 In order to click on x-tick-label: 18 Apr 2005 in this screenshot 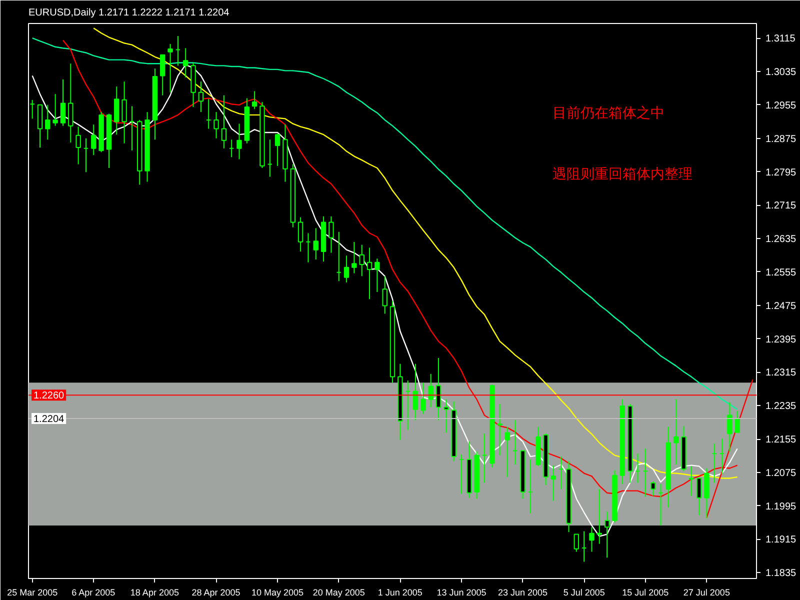, I will do `click(154, 593)`.